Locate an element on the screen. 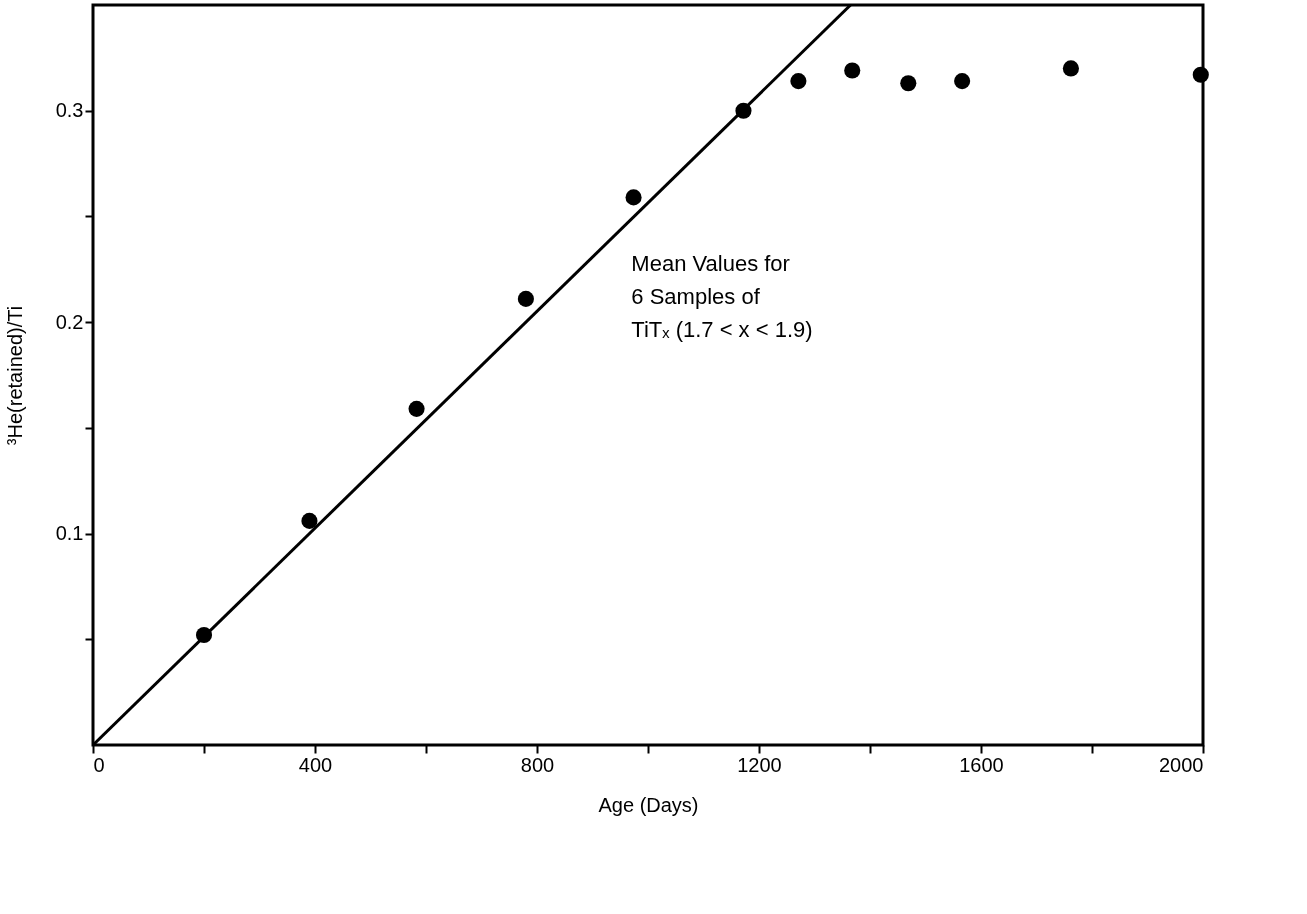  x-tick-label: 0 is located at coordinates (99, 764).